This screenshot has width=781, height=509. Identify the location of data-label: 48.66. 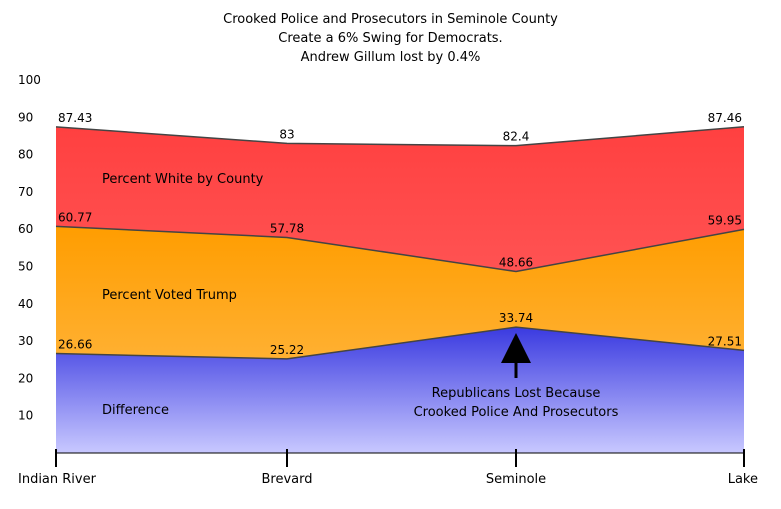
(516, 262).